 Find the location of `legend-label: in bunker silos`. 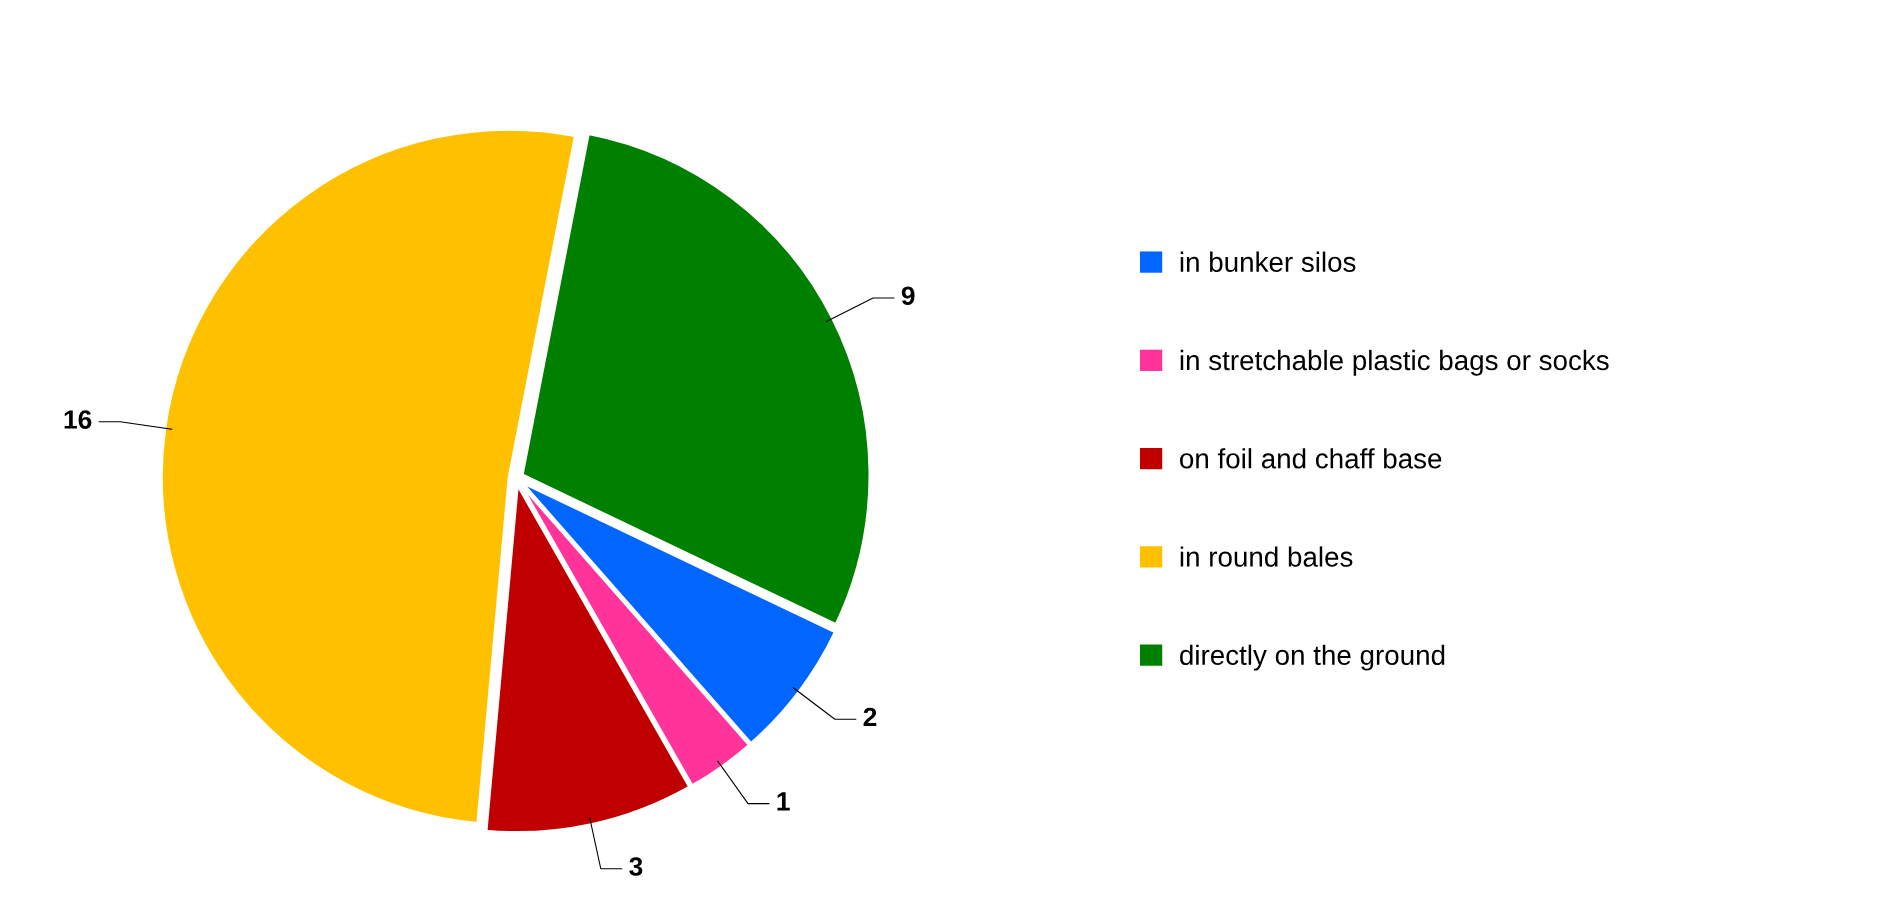

legend-label: in bunker silos is located at coordinates (1268, 261).